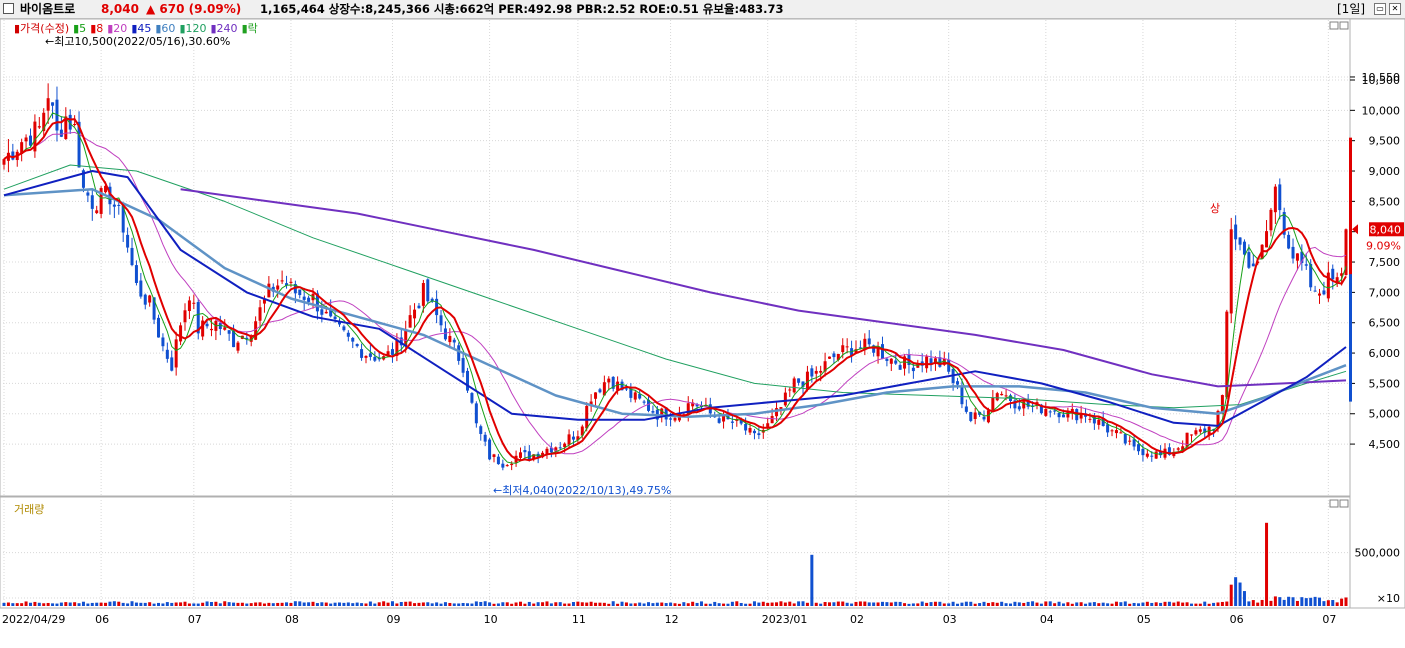 The height and width of the screenshot is (648, 1405). I want to click on maximize-icon: ▭, so click(1380, 9).